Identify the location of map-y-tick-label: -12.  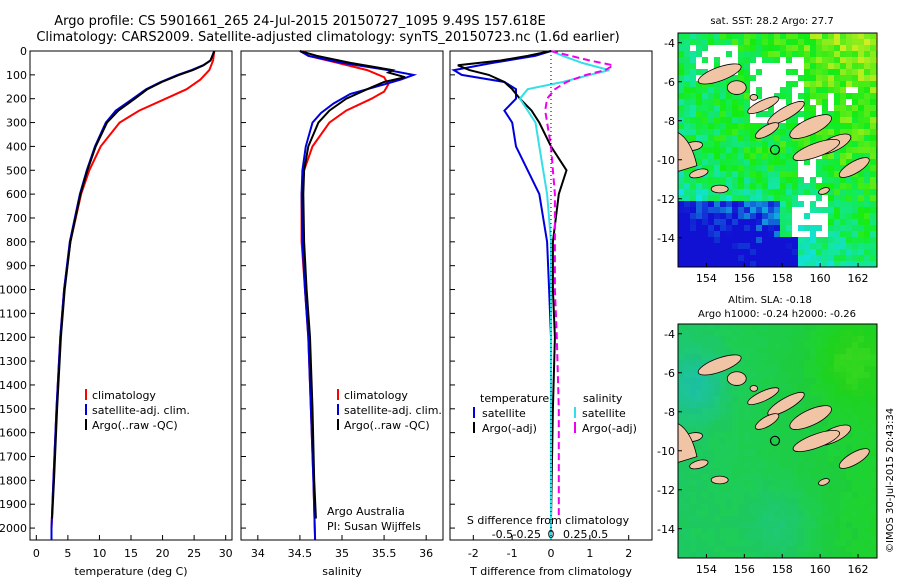
(666, 199).